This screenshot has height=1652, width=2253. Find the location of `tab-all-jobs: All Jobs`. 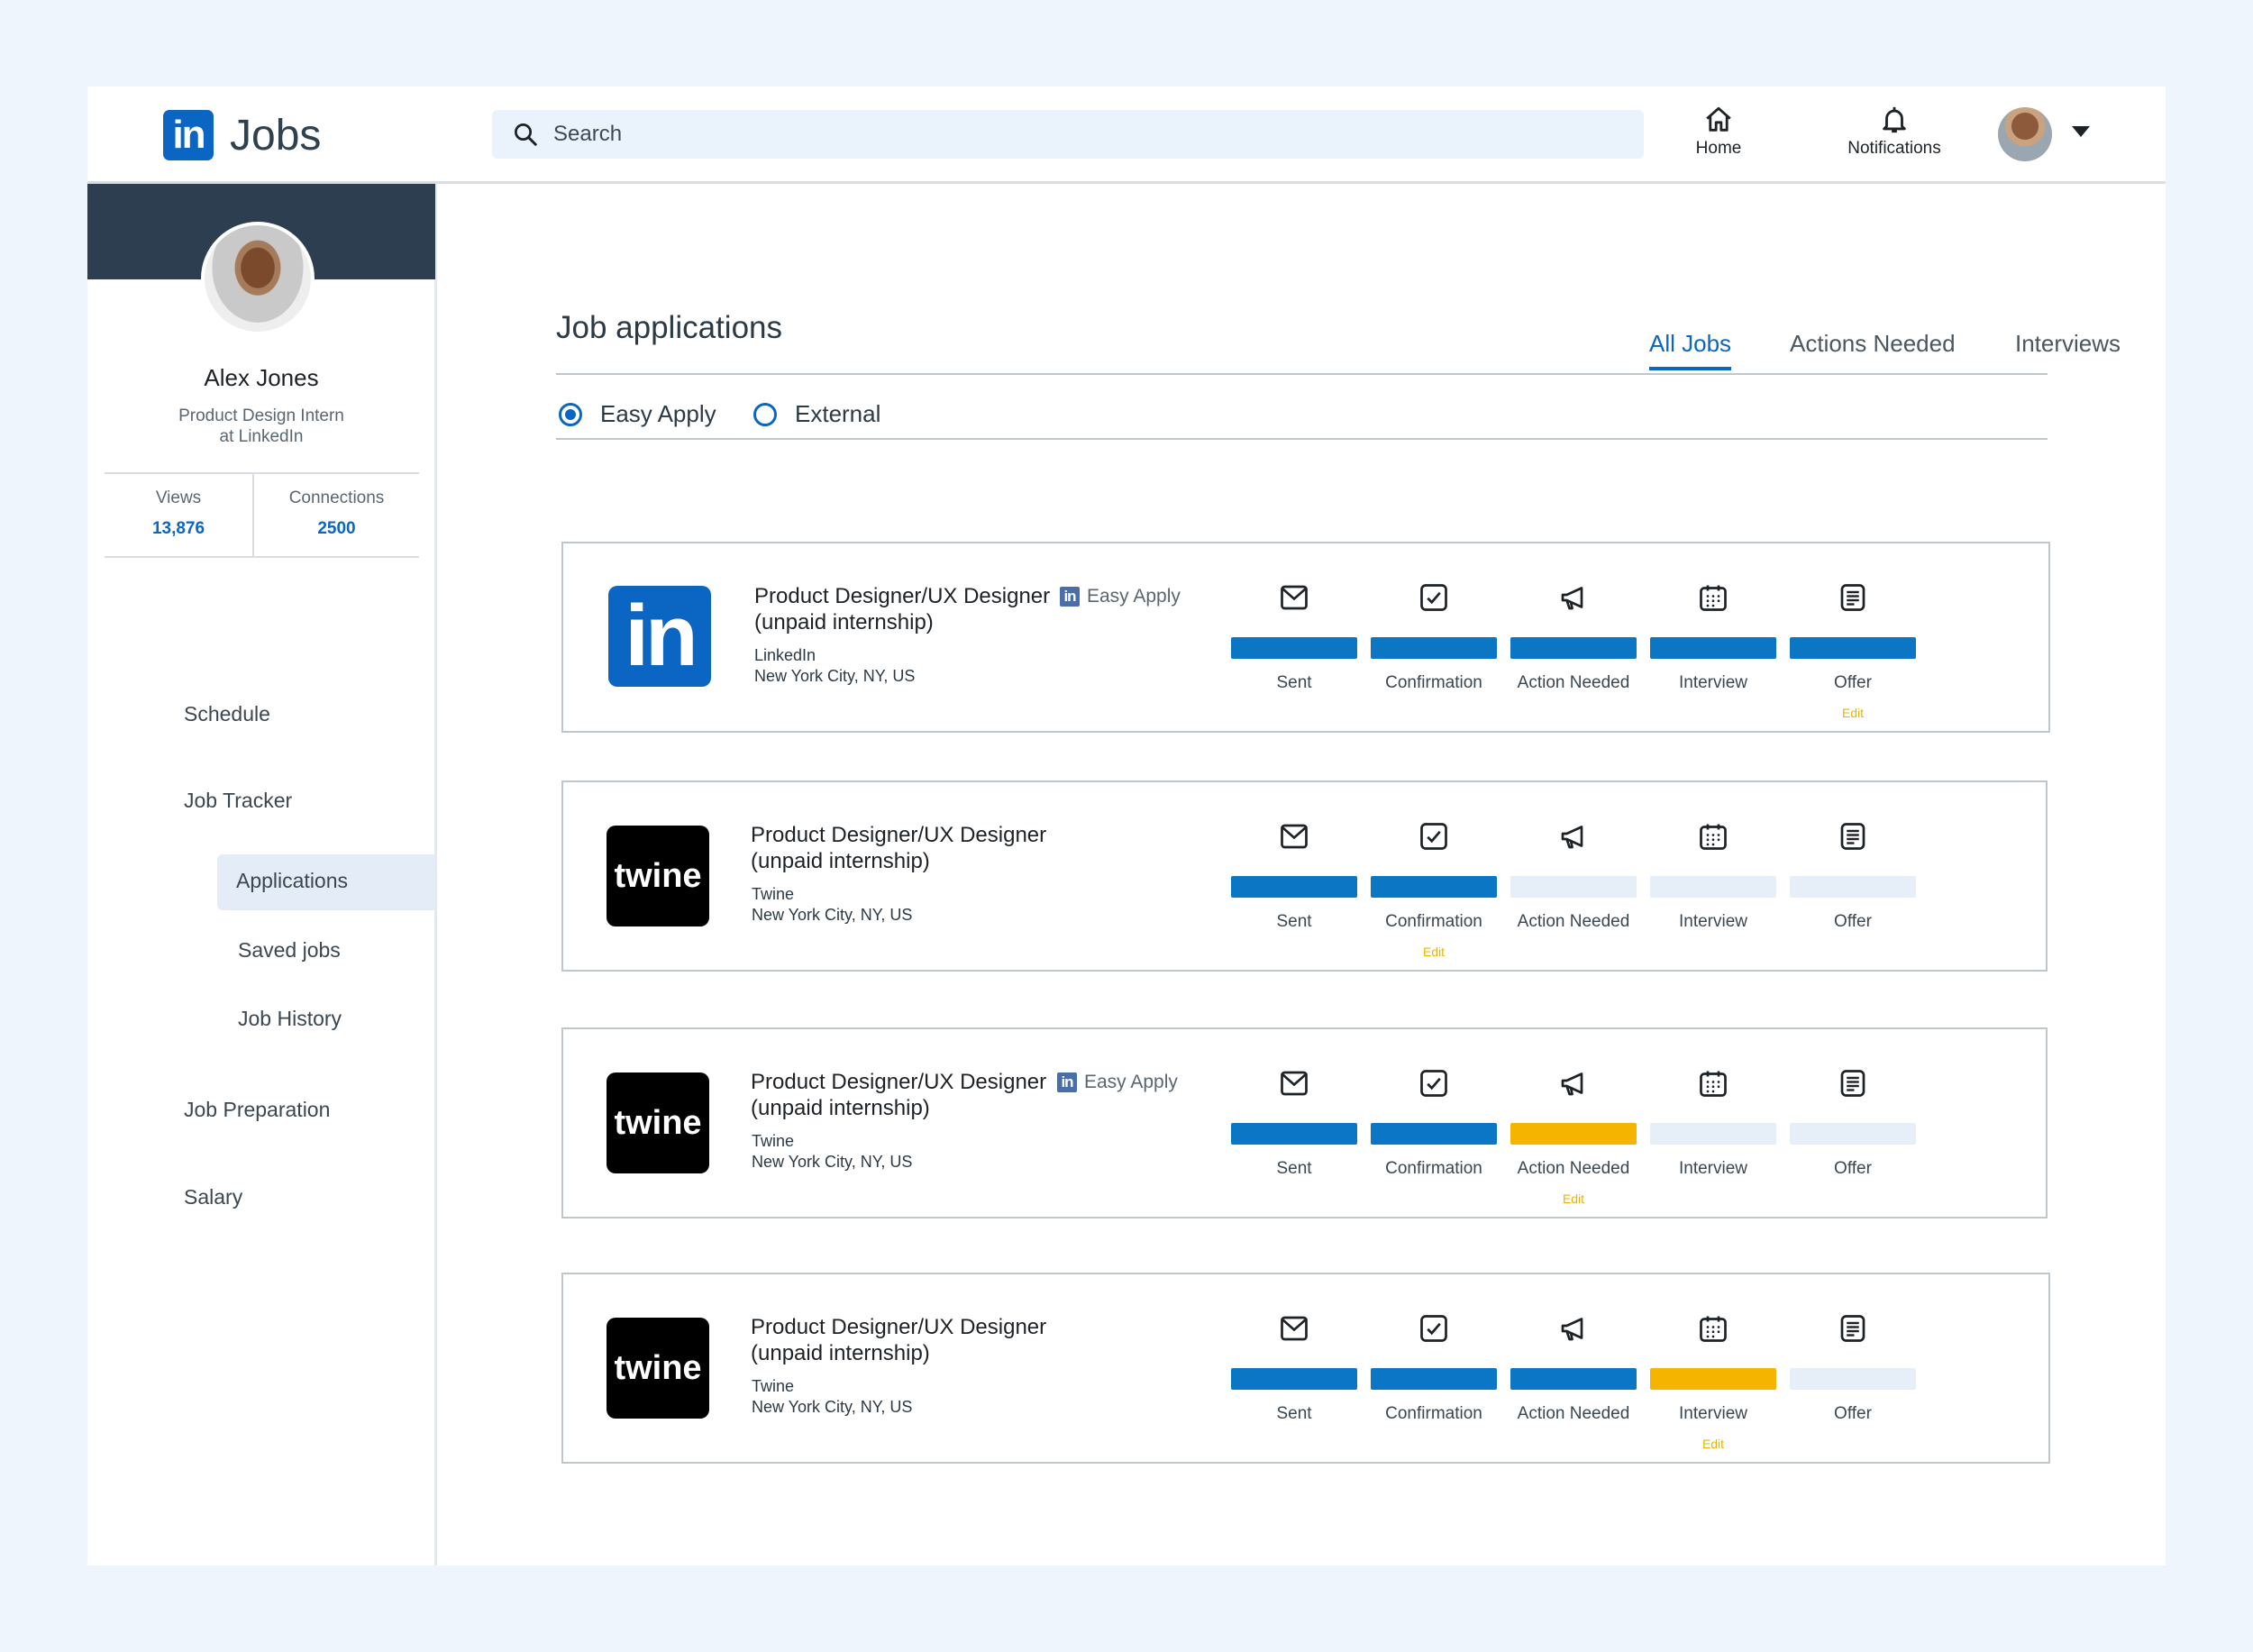

tab-all-jobs: All Jobs is located at coordinates (1690, 350).